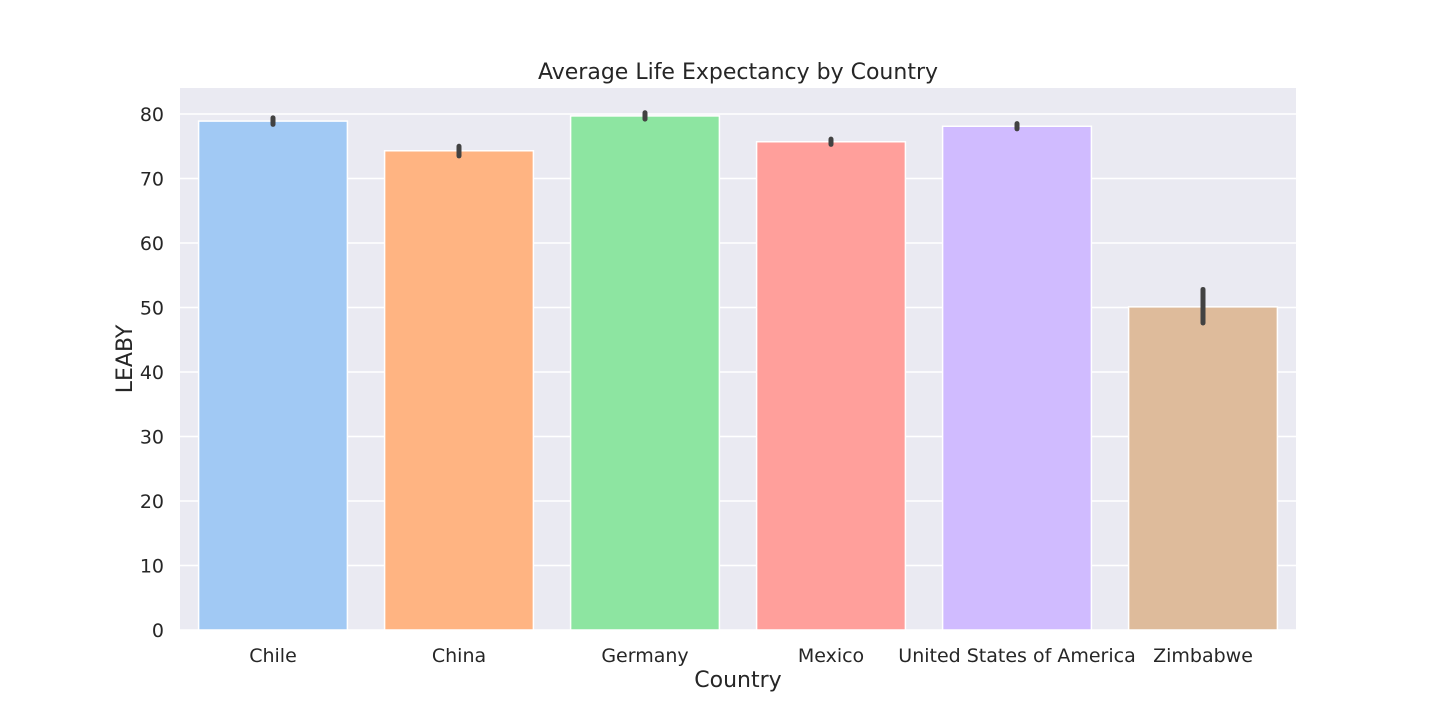  Describe the element at coordinates (1203, 656) in the screenshot. I see `x-tick-label: Zimbabwe` at that location.